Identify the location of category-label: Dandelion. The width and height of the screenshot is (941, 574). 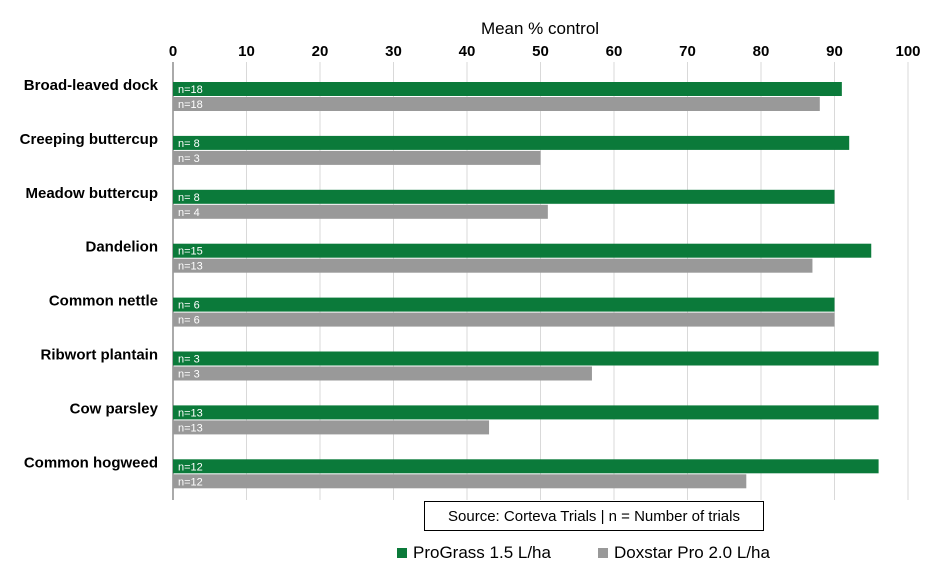
(121, 247).